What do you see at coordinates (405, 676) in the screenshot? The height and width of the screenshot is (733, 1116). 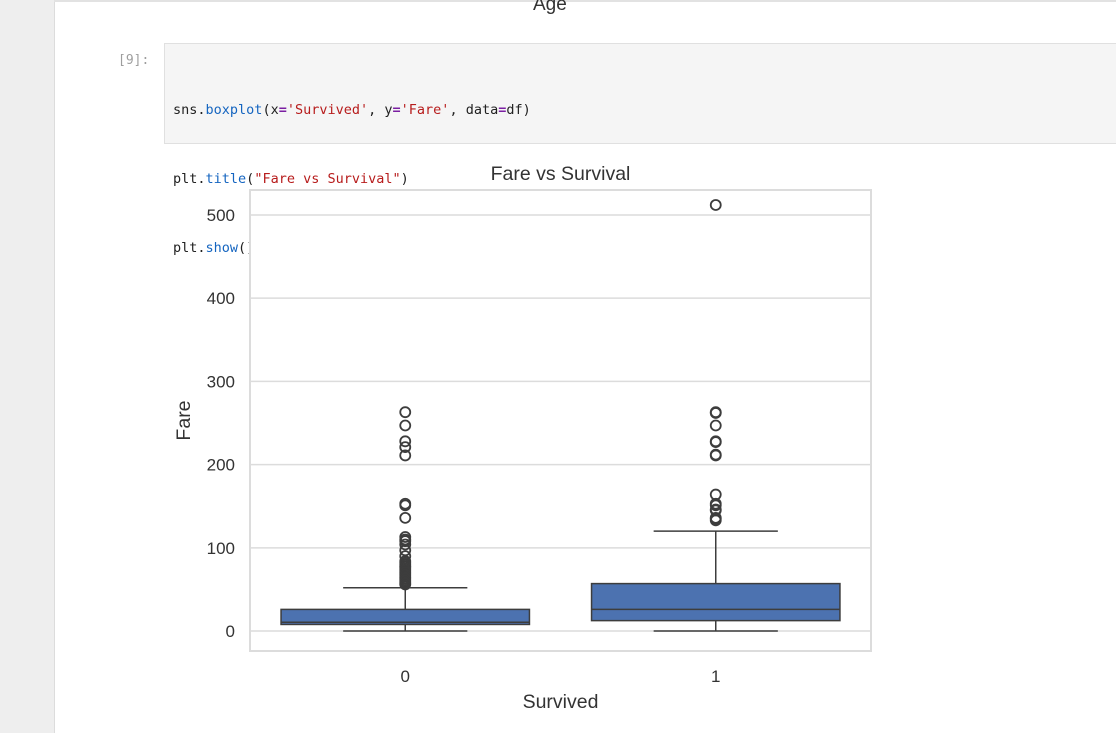 I see `x-tick-label: 0` at bounding box center [405, 676].